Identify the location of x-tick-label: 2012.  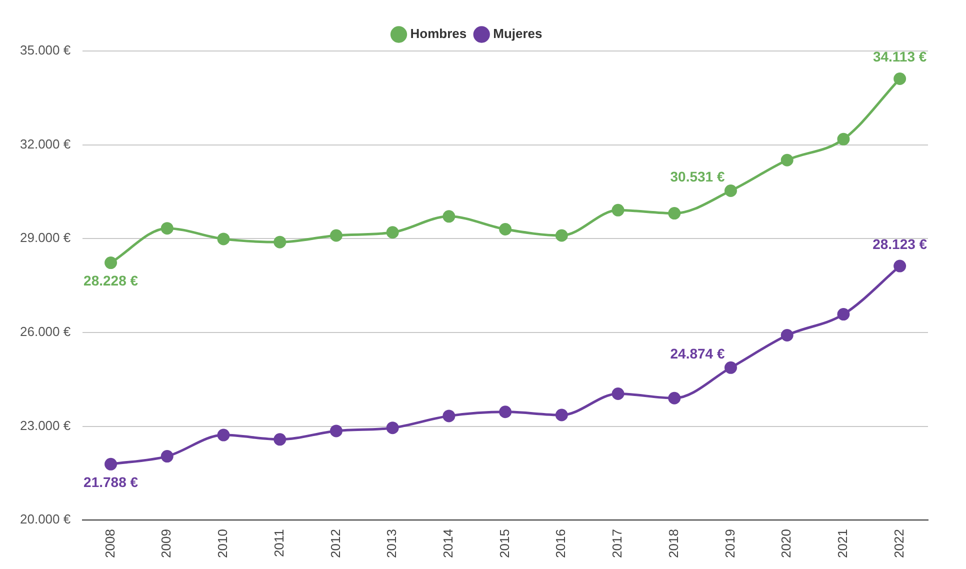
(335, 543).